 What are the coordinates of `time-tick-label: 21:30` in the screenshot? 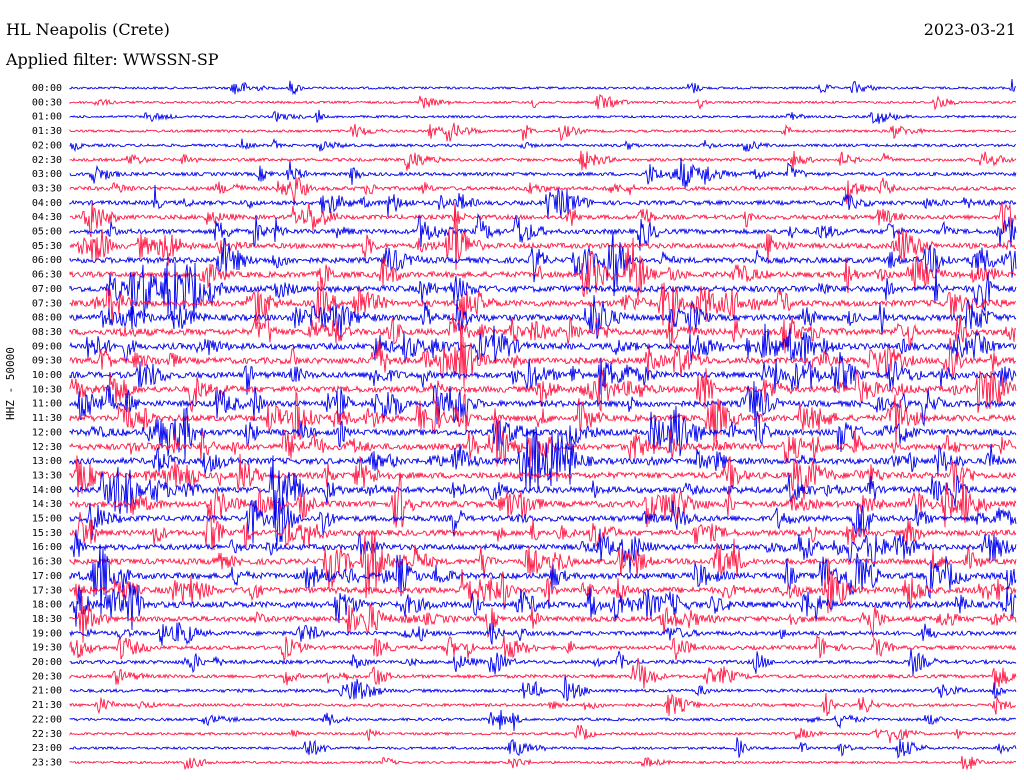 It's located at (47, 705).